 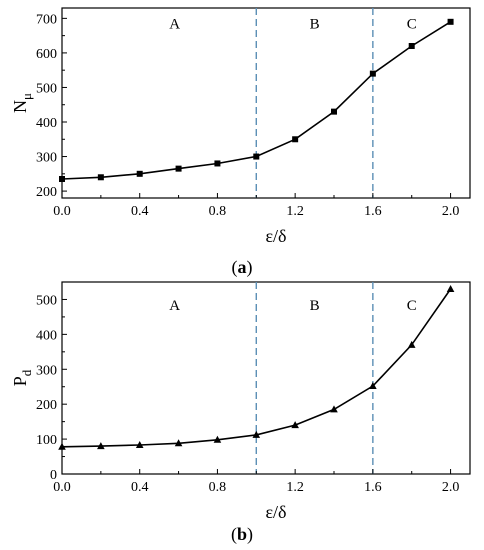 I want to click on y-tick-label: 100, so click(x=46, y=440).